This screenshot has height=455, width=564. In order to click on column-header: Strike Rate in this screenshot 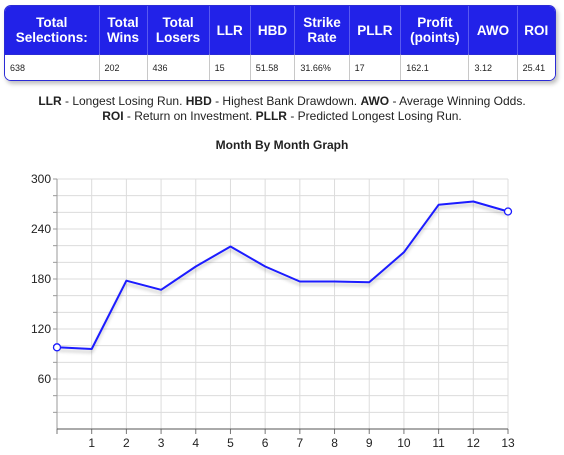, I will do `click(322, 30)`.